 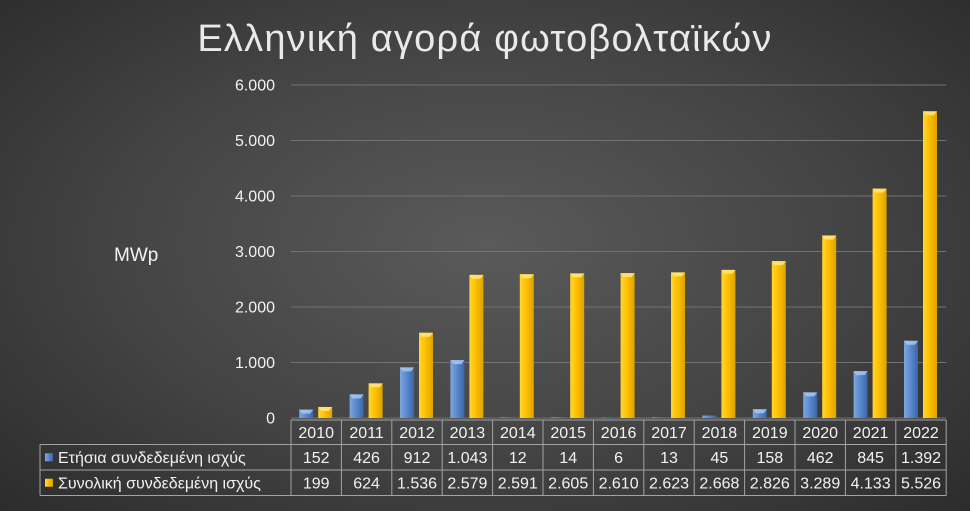 What do you see at coordinates (619, 483) in the screenshot?
I see `data-table-value: 2.610` at bounding box center [619, 483].